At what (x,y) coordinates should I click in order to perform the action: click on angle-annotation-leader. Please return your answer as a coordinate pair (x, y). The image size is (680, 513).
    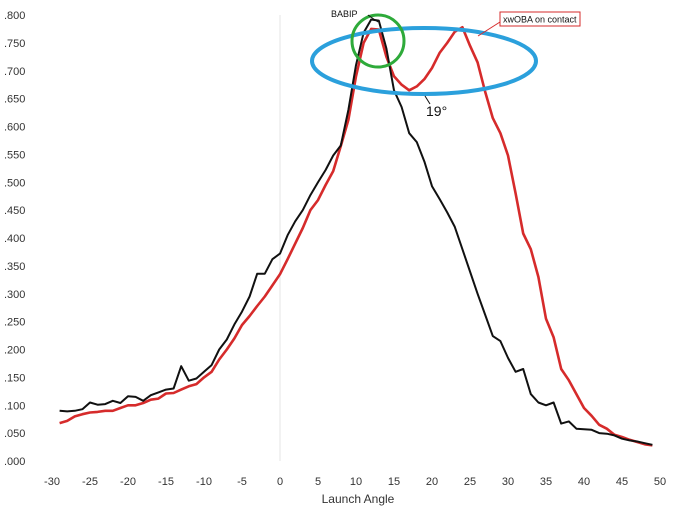
    Looking at the image, I should click on (427, 100).